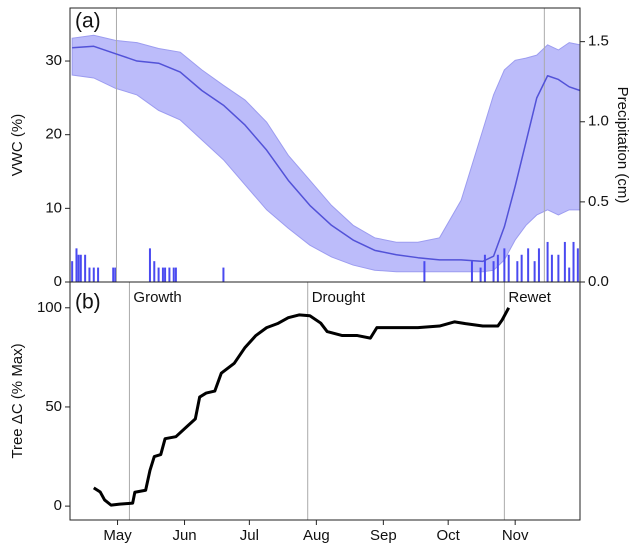  What do you see at coordinates (515, 535) in the screenshot?
I see `x-tick-label: Nov` at bounding box center [515, 535].